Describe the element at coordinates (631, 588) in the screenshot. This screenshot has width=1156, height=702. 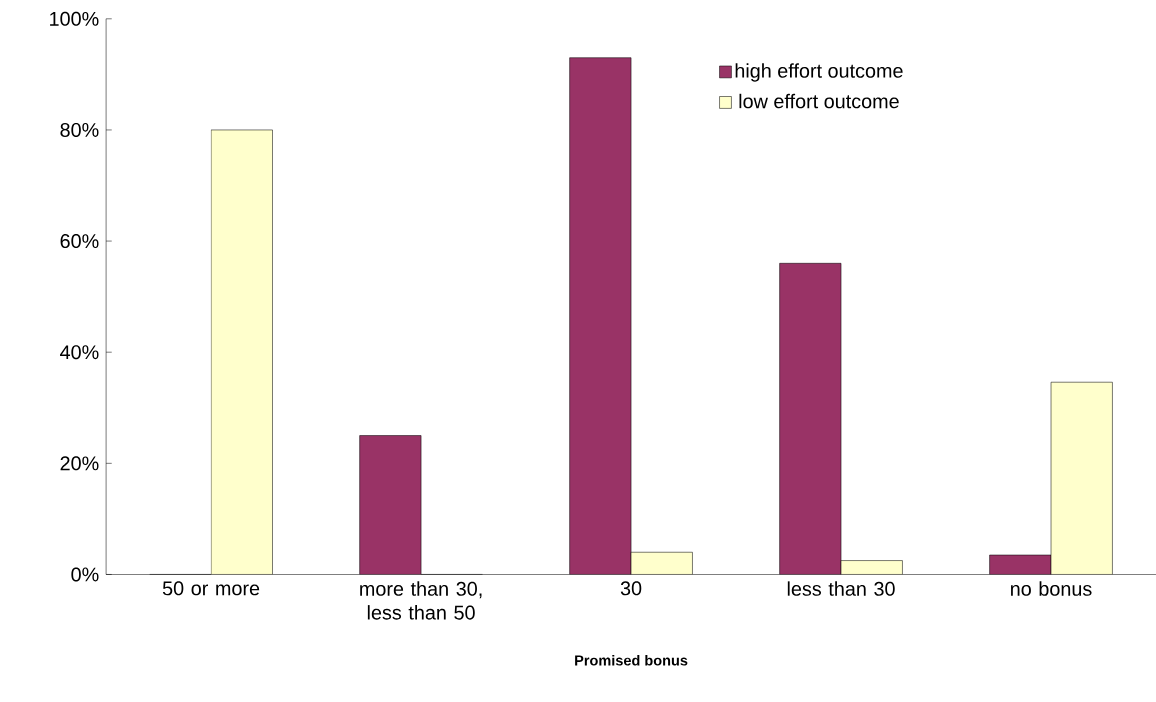
I see `x-tick-label: 30` at that location.